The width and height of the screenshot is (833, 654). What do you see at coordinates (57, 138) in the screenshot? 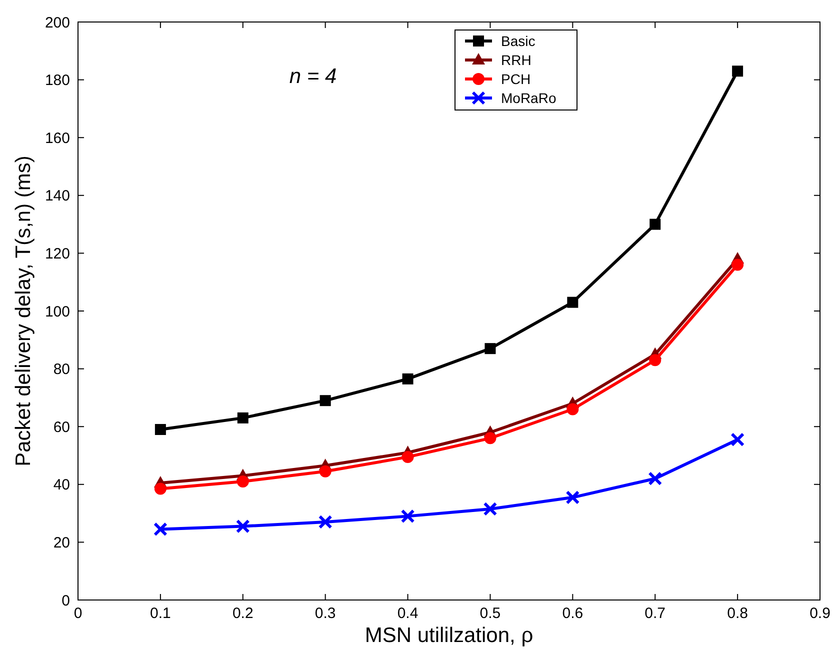
I see `y-tick-label: 160` at bounding box center [57, 138].